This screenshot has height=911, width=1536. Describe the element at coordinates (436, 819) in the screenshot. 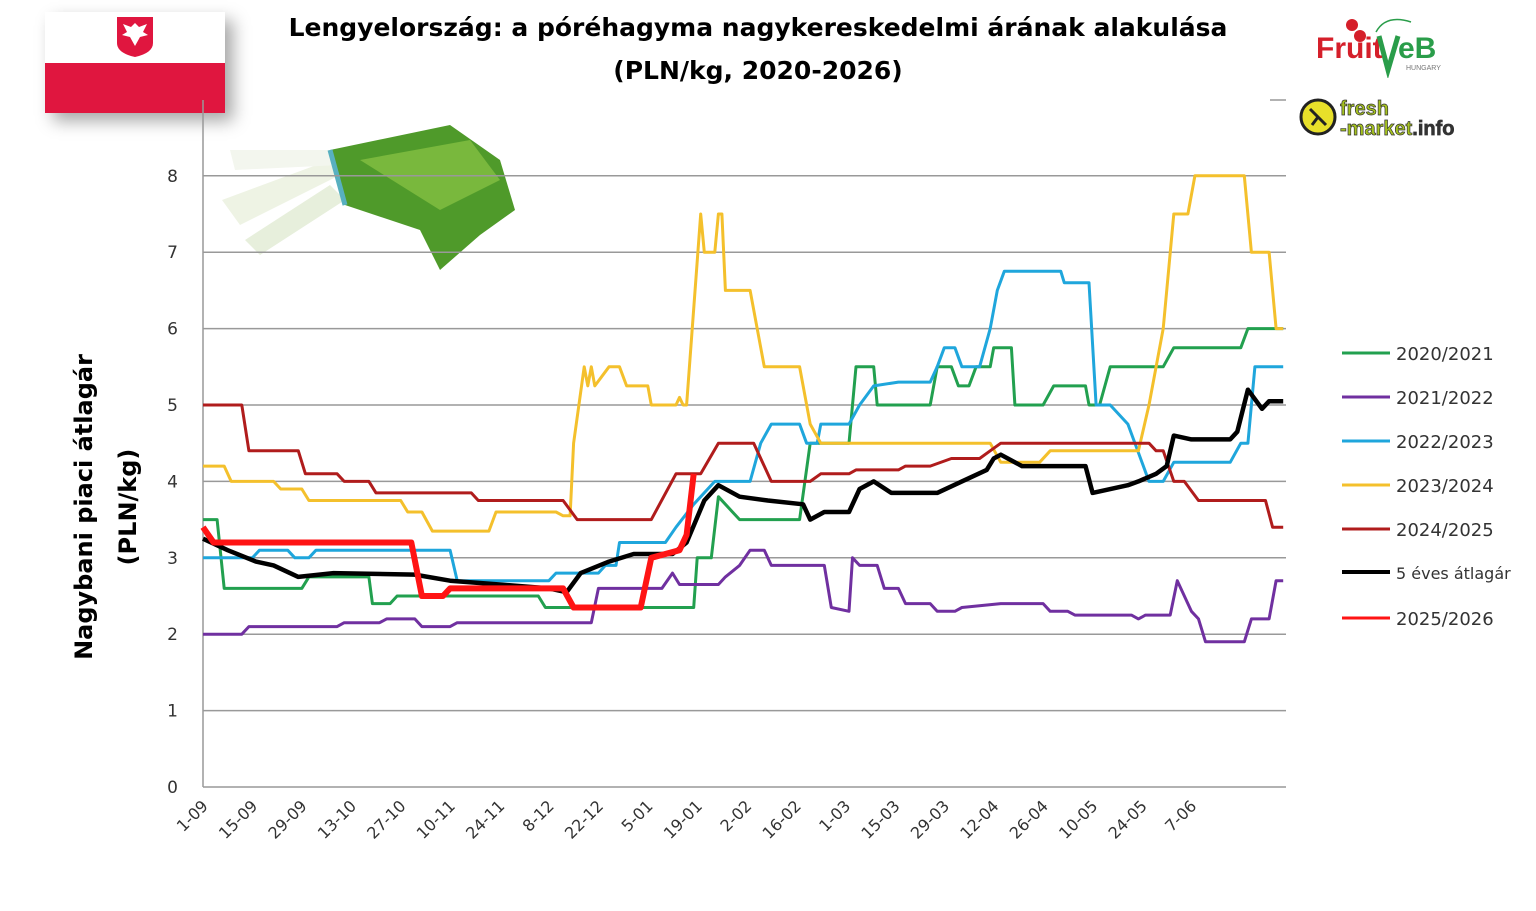

I see `x-tick-label: 10-11` at that location.